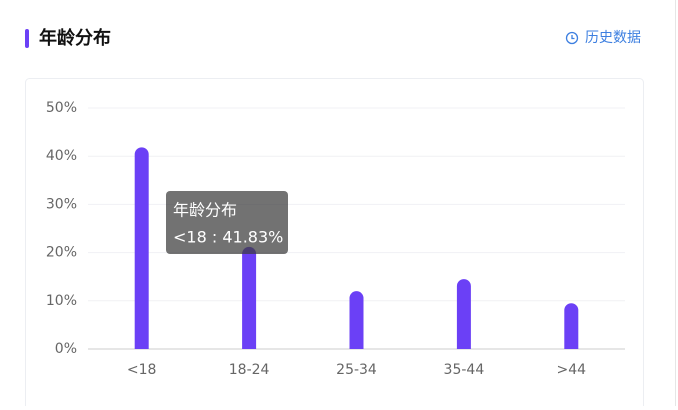 Image resolution: width=678 pixels, height=410 pixels. What do you see at coordinates (249, 370) in the screenshot?
I see `x-tick-label: 18-24` at bounding box center [249, 370].